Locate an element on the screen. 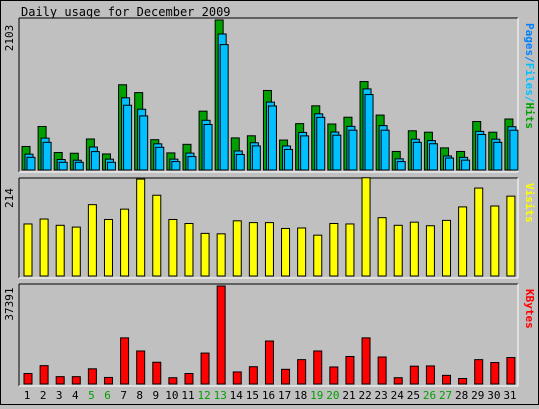 The height and width of the screenshot is (409, 539). day-label-22: 22 is located at coordinates (364, 395).